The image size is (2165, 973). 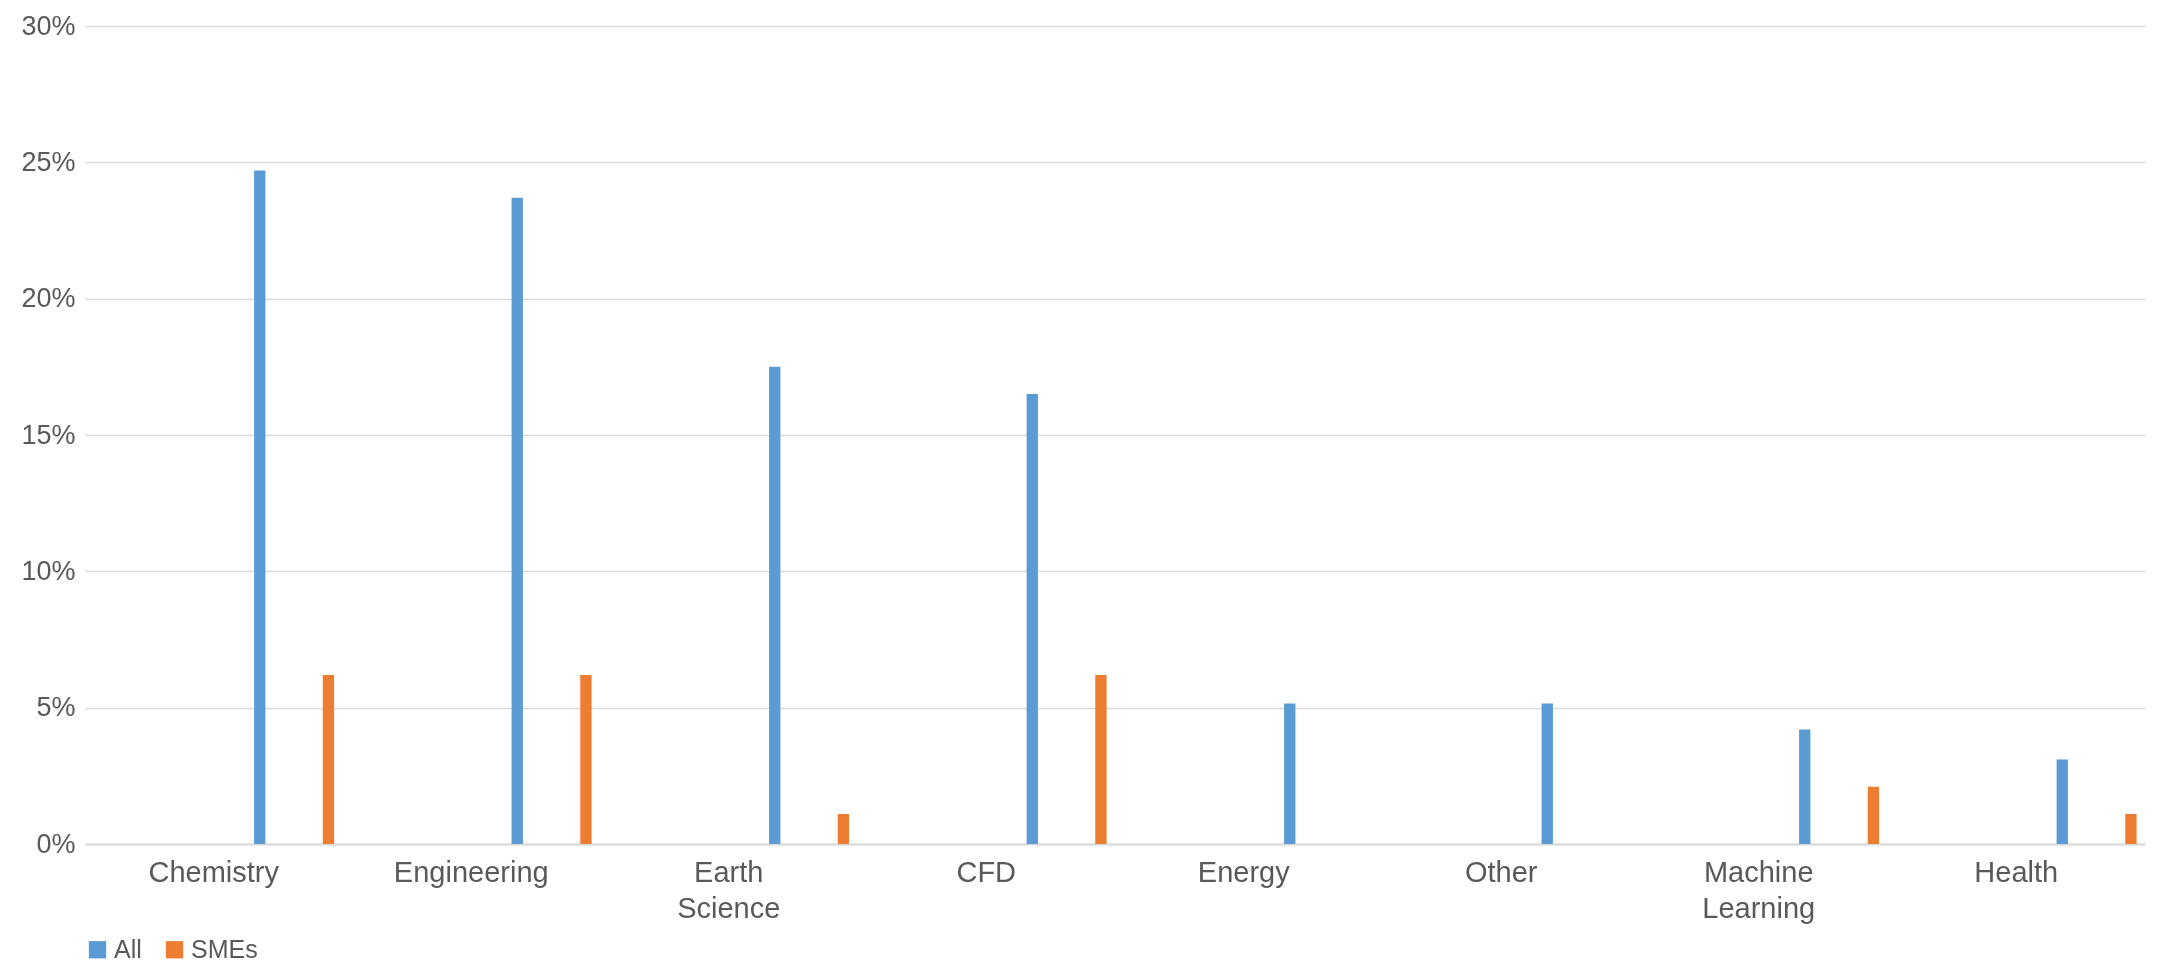 What do you see at coordinates (471, 871) in the screenshot?
I see `x-tick-label: Engineering` at bounding box center [471, 871].